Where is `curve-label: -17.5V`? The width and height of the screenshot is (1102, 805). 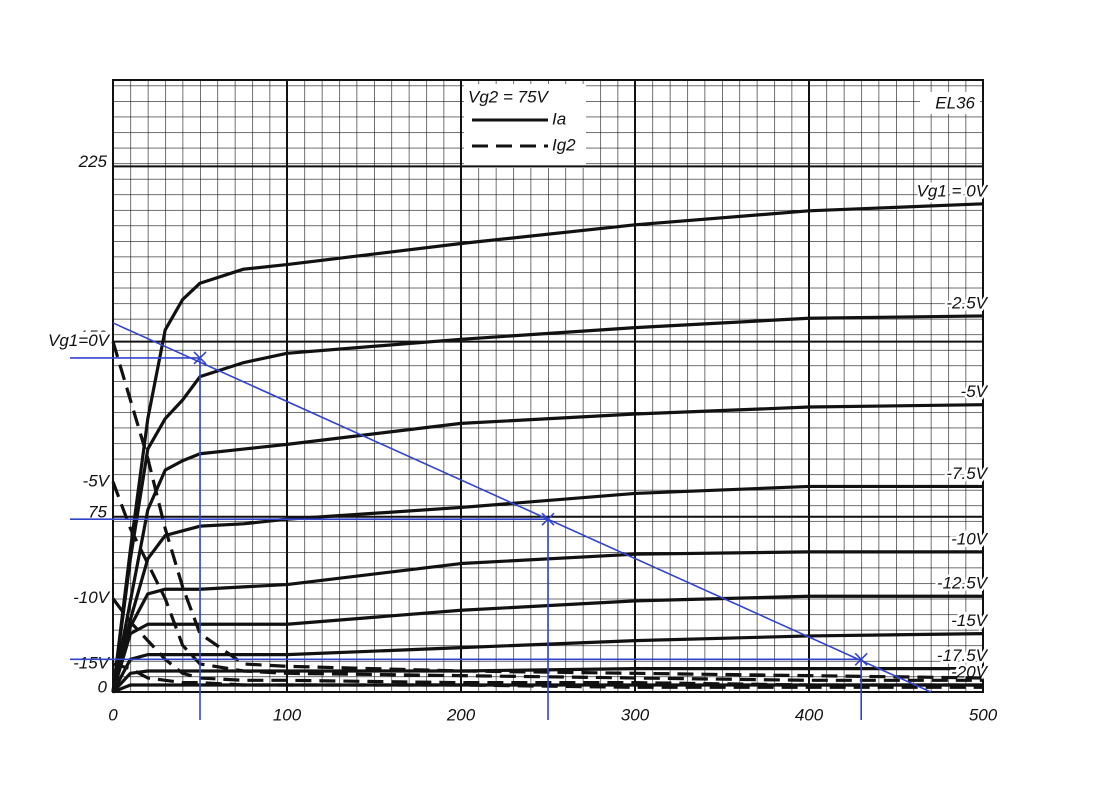 curve-label: -17.5V is located at coordinates (963, 655).